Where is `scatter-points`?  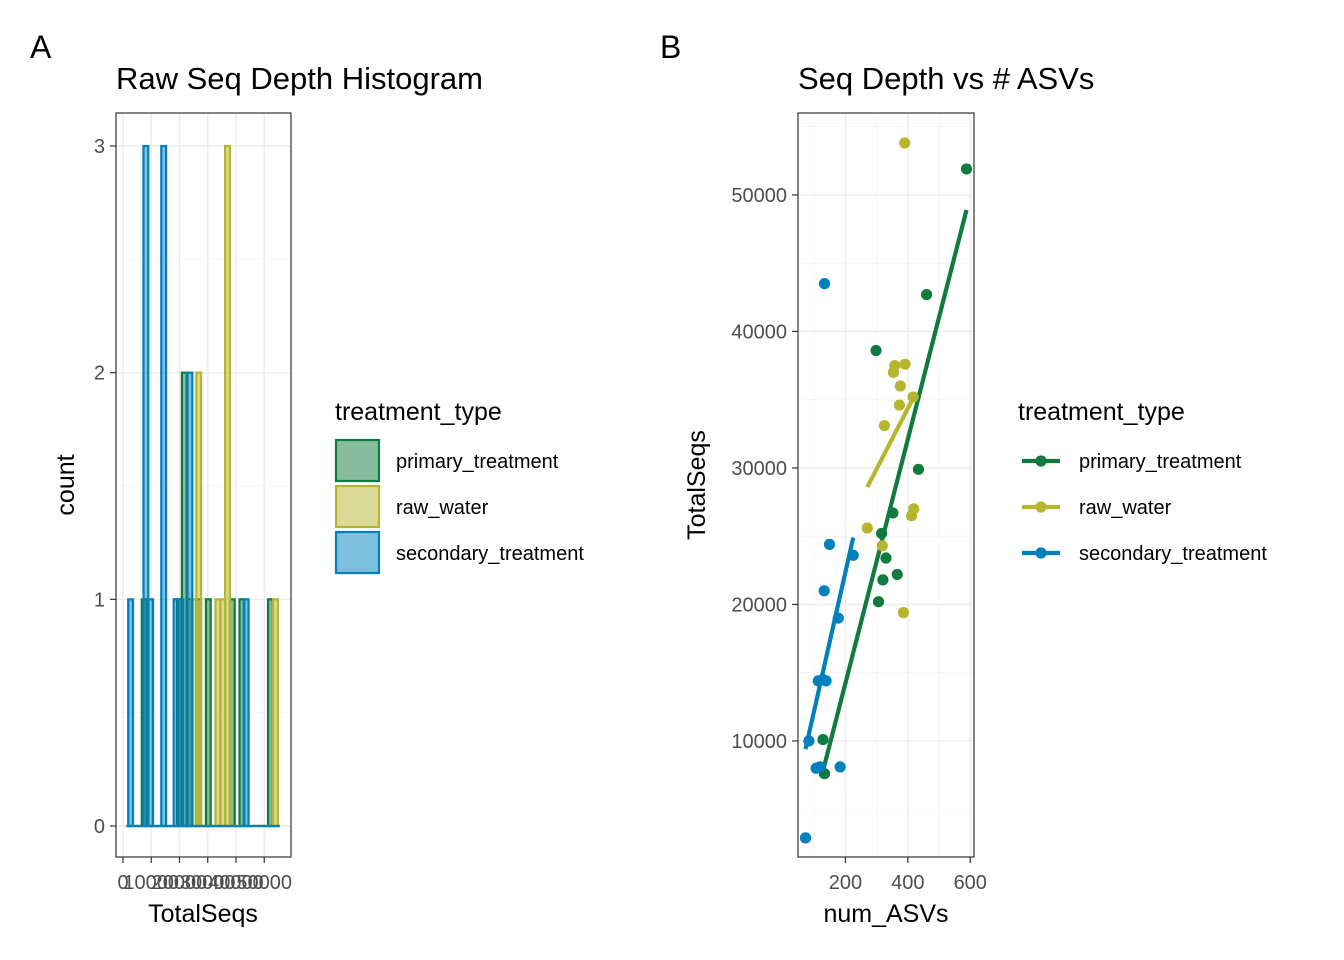 scatter-points is located at coordinates (886, 490).